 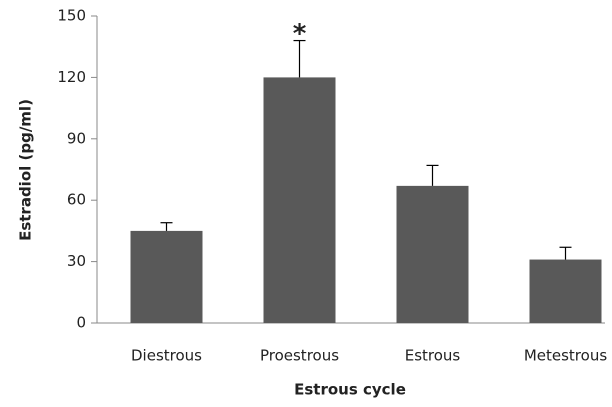 I want to click on y-tick-label: 120, so click(x=71, y=77).